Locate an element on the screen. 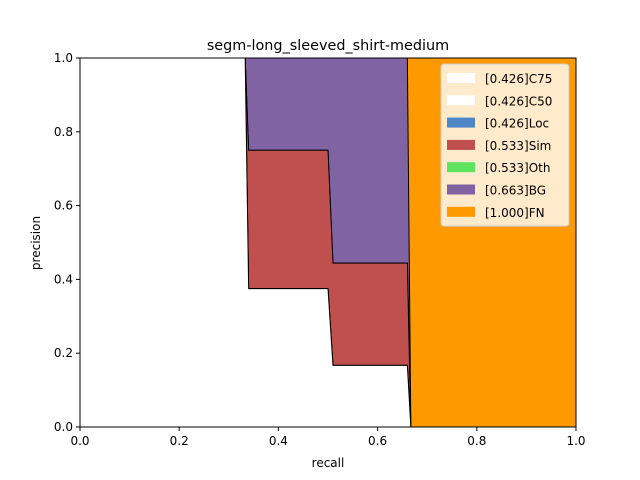 The height and width of the screenshot is (480, 640). x-tick-label: 0.6 is located at coordinates (377, 441).